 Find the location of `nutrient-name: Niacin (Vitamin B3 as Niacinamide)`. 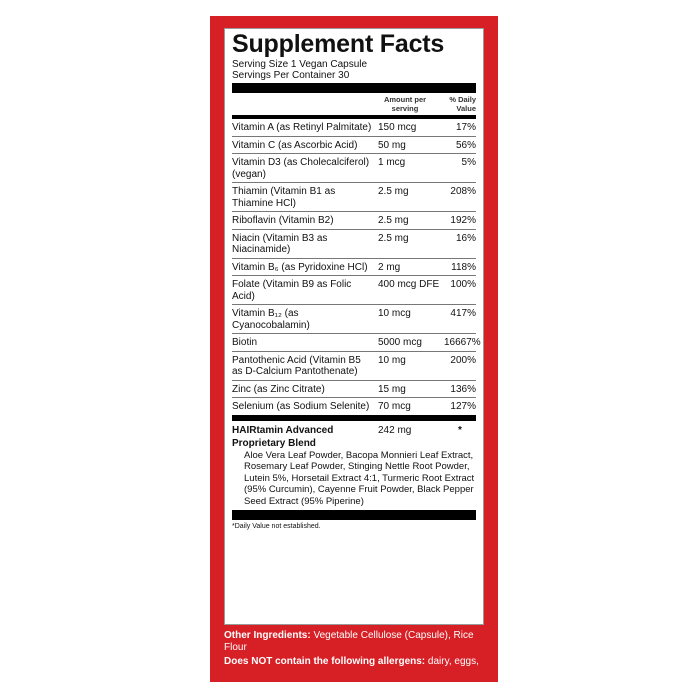

nutrient-name: Niacin (Vitamin B3 as Niacinamide) is located at coordinates (280, 244).